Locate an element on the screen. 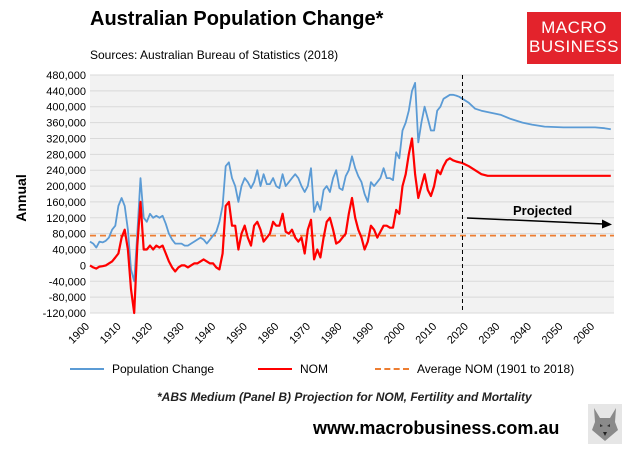 The image size is (633, 457). x-tick-label: 2030 is located at coordinates (490, 334).